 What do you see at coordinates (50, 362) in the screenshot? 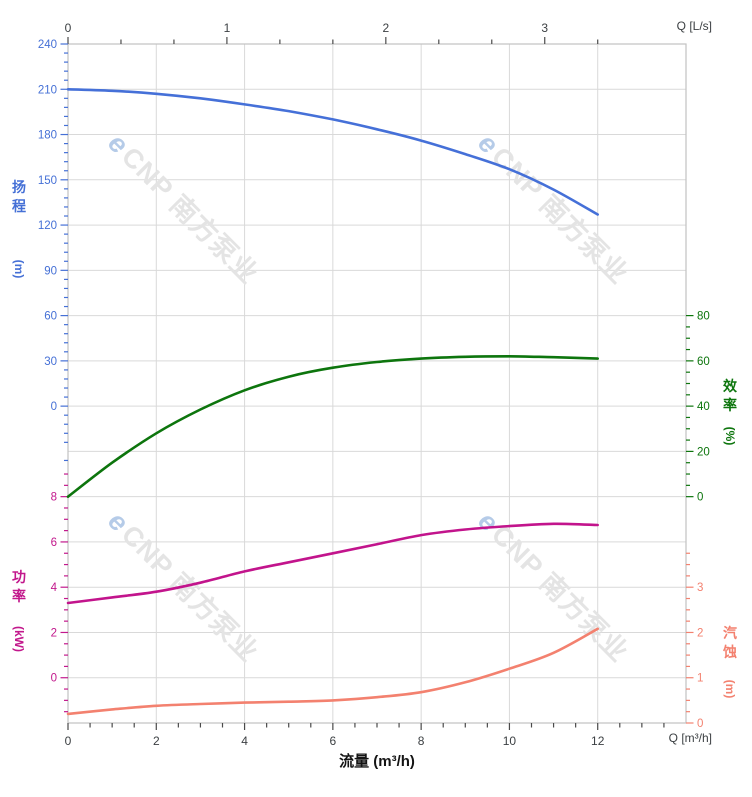
I see `tick-label: 30` at bounding box center [50, 362].